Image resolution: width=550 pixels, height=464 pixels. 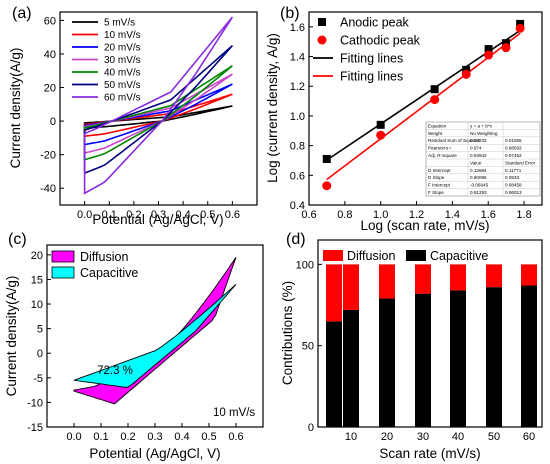 What do you see at coordinates (387, 437) in the screenshot?
I see `panel-d-x-tick-label: 20` at bounding box center [387, 437].